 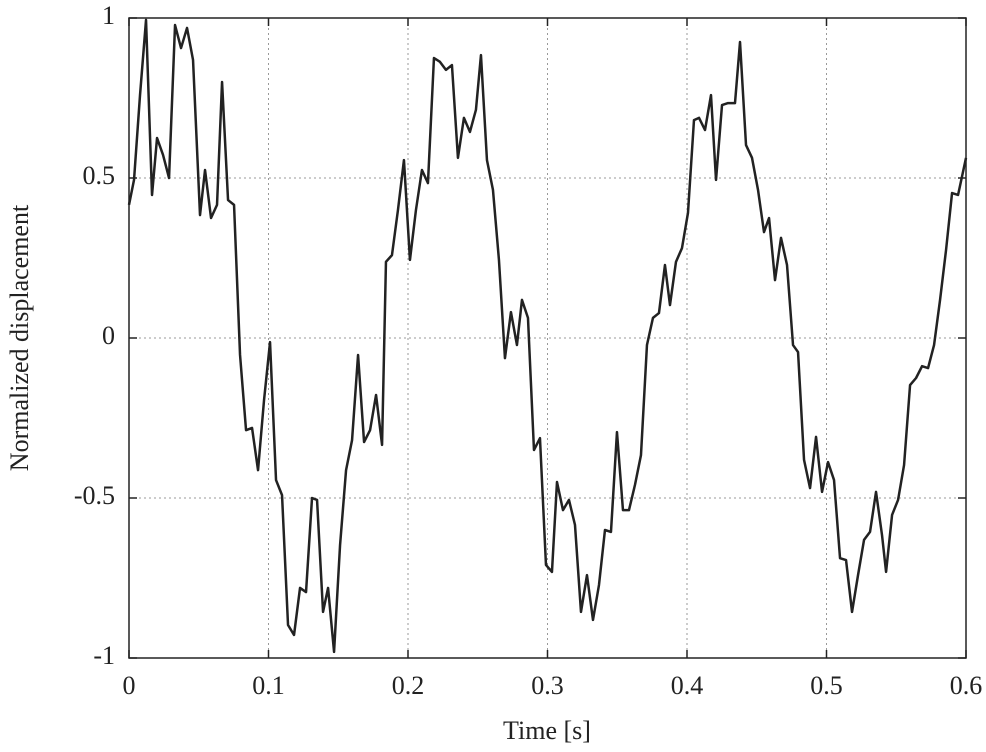 What do you see at coordinates (547, 685) in the screenshot?
I see `x-tick-label: 0.3` at bounding box center [547, 685].